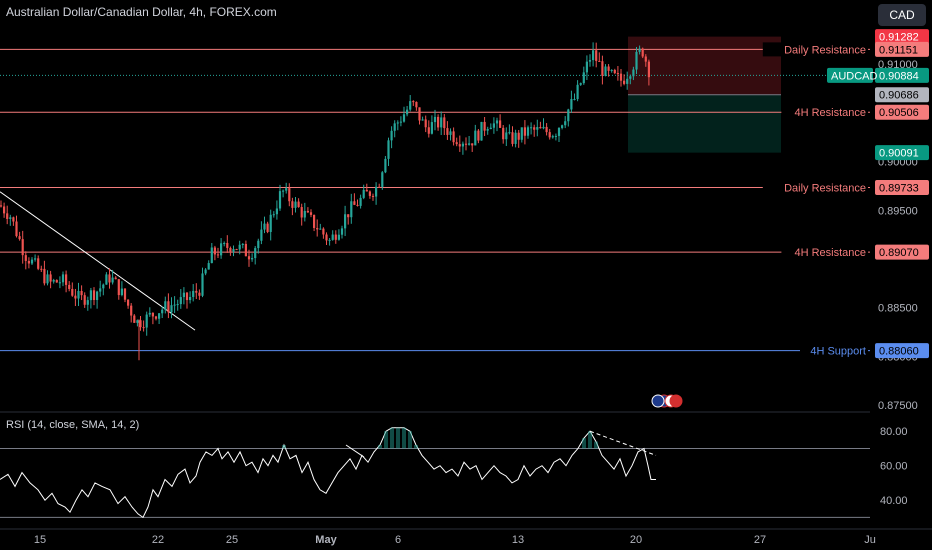  I want to click on entry-badge-bg, so click(902, 95).